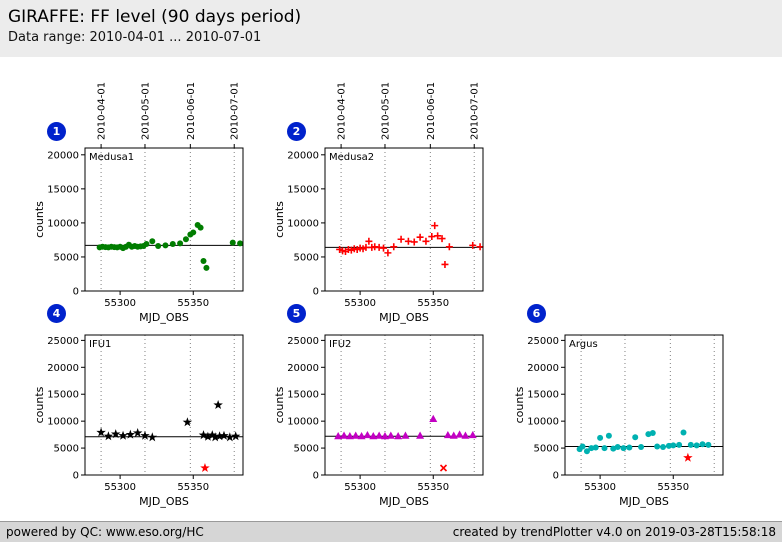  What do you see at coordinates (105, 532) in the screenshot?
I see `footer-left-text: powered by QC: www.eso.org/HC` at bounding box center [105, 532].